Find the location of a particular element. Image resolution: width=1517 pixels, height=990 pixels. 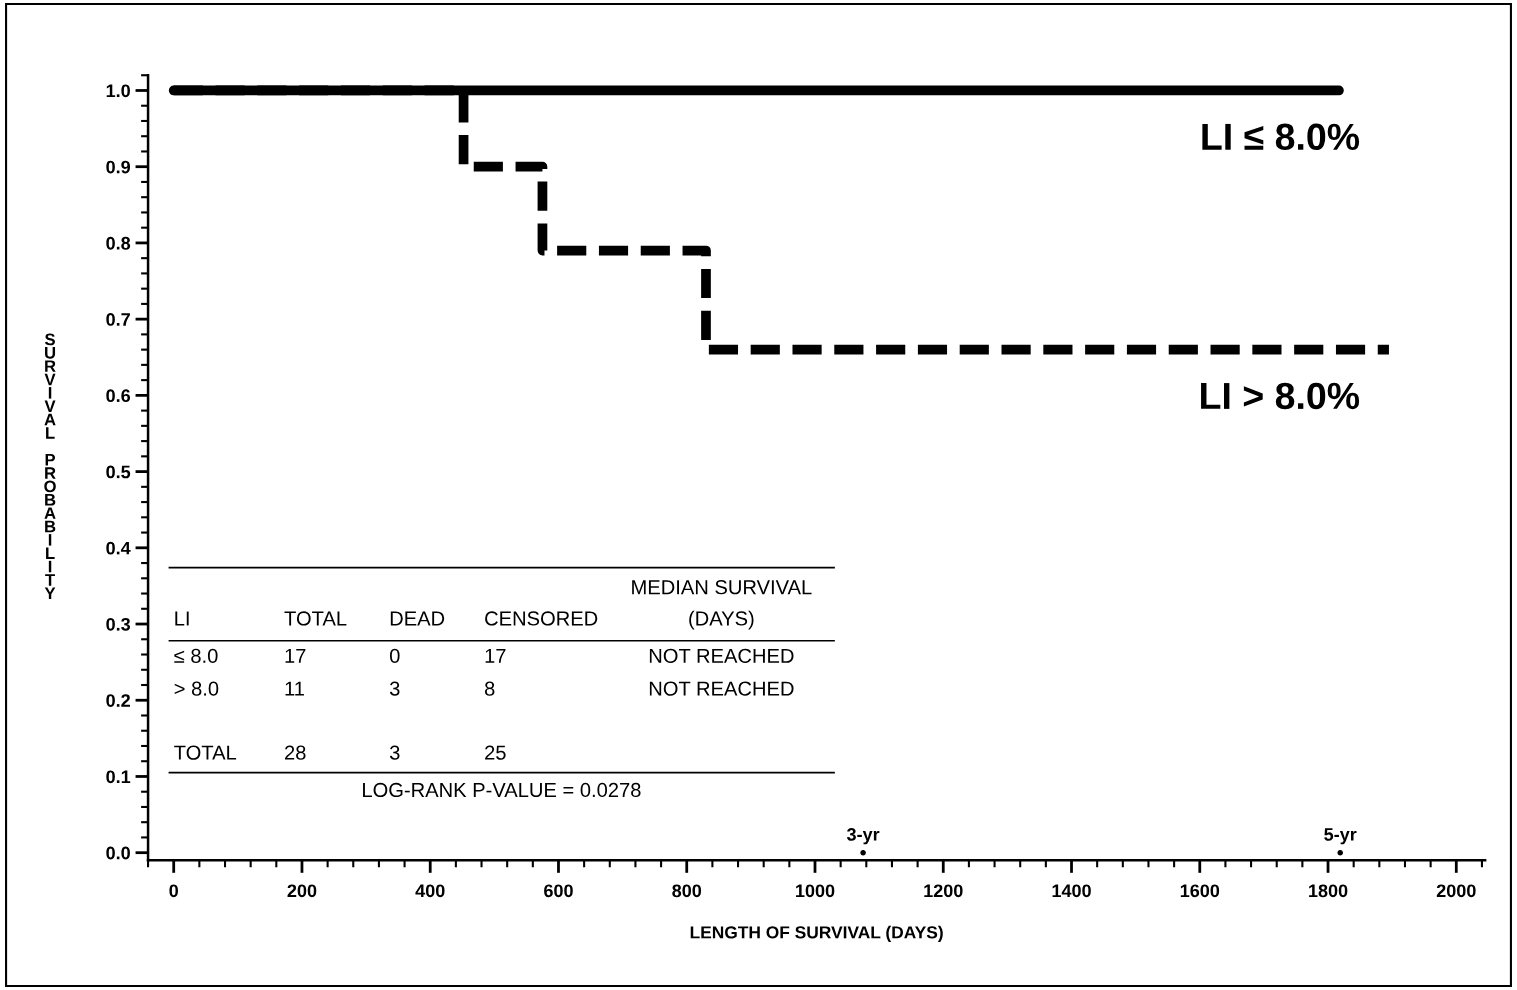

x-tick-label: 1400 is located at coordinates (1071, 891).